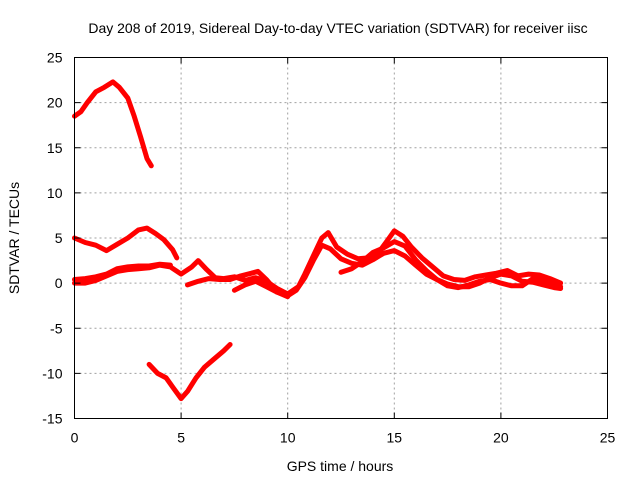 The image size is (640, 480). I want to click on y-tick-label: -15, so click(52, 419).